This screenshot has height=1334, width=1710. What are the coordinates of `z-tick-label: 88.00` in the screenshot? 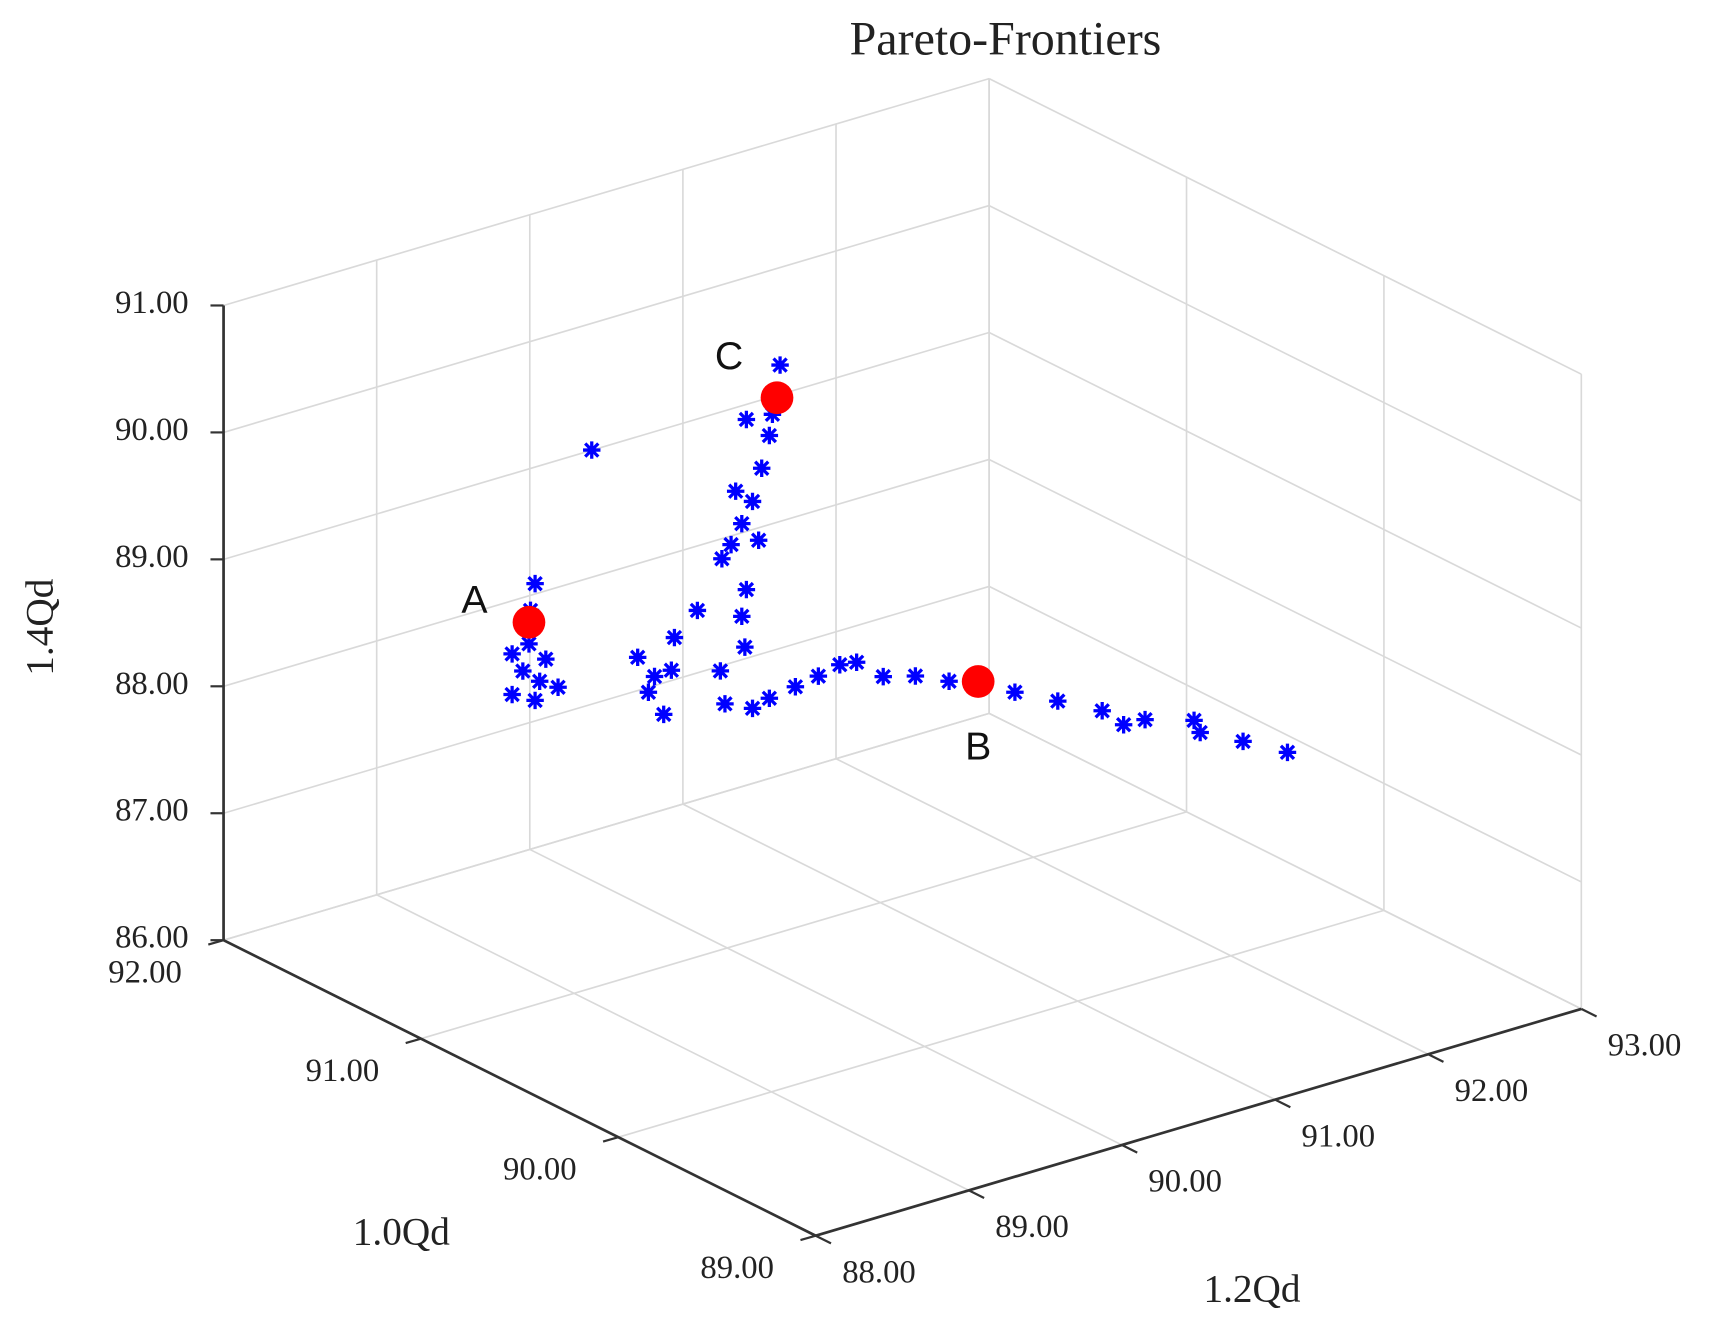 It's located at (152, 684).